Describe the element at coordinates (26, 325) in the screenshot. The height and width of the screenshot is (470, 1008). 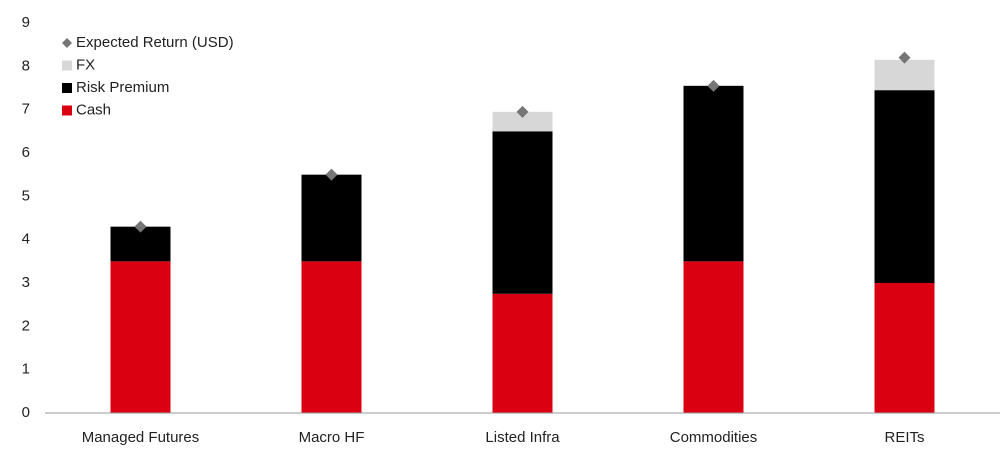
I see `y-tick-label: 2` at that location.